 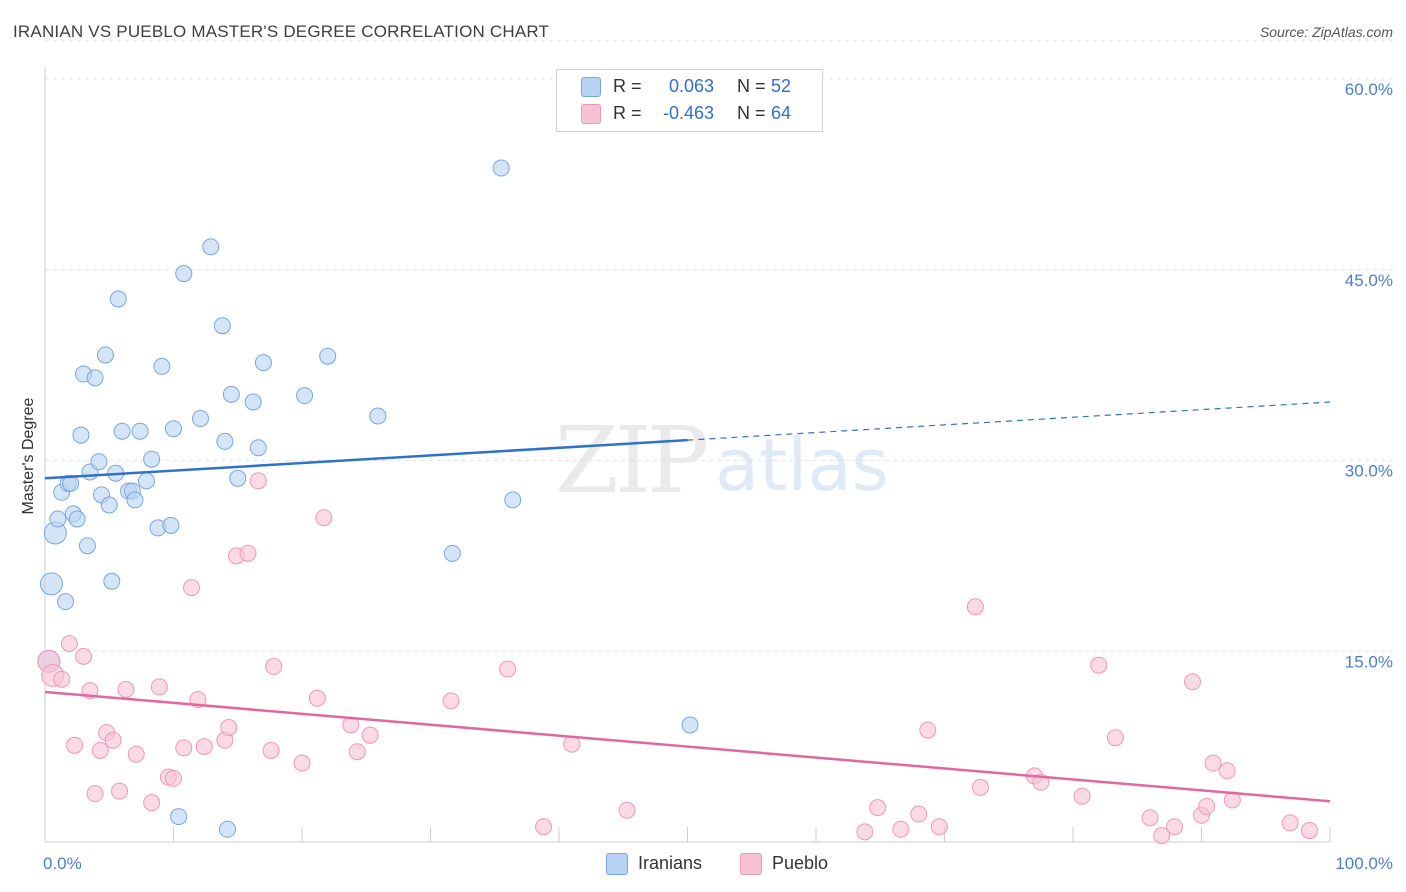 I want to click on watermark-atlas: atlas, so click(x=802, y=465).